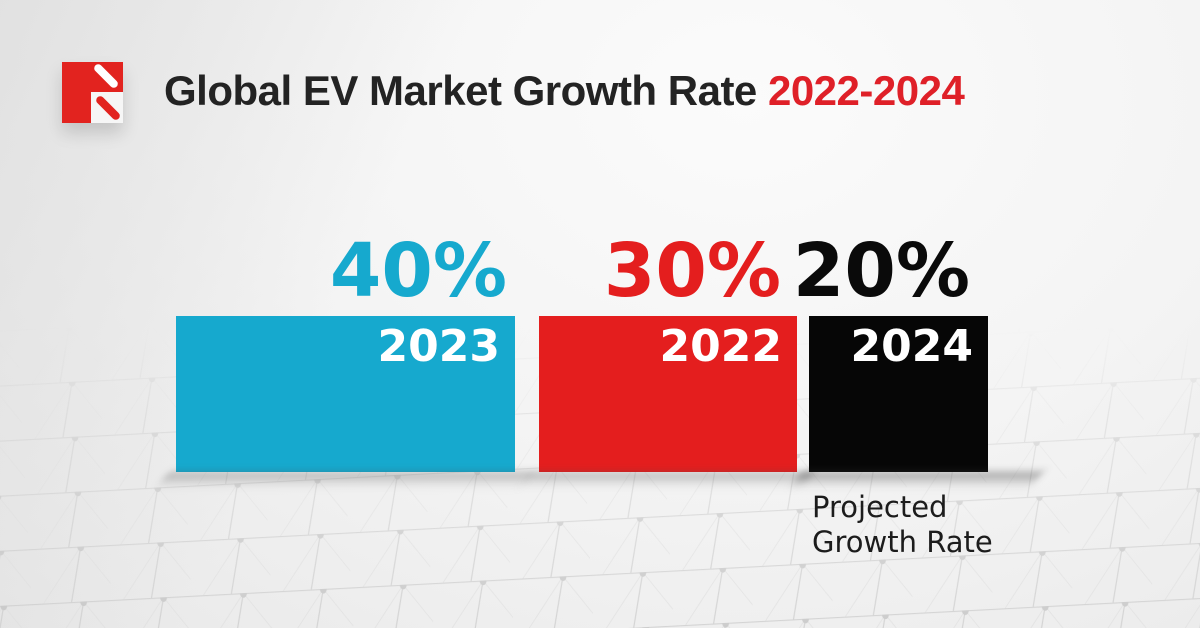 Image resolution: width=1200 pixels, height=628 pixels. What do you see at coordinates (460, 90) in the screenshot?
I see `page-title-main: Global EV Market Growth Rate` at bounding box center [460, 90].